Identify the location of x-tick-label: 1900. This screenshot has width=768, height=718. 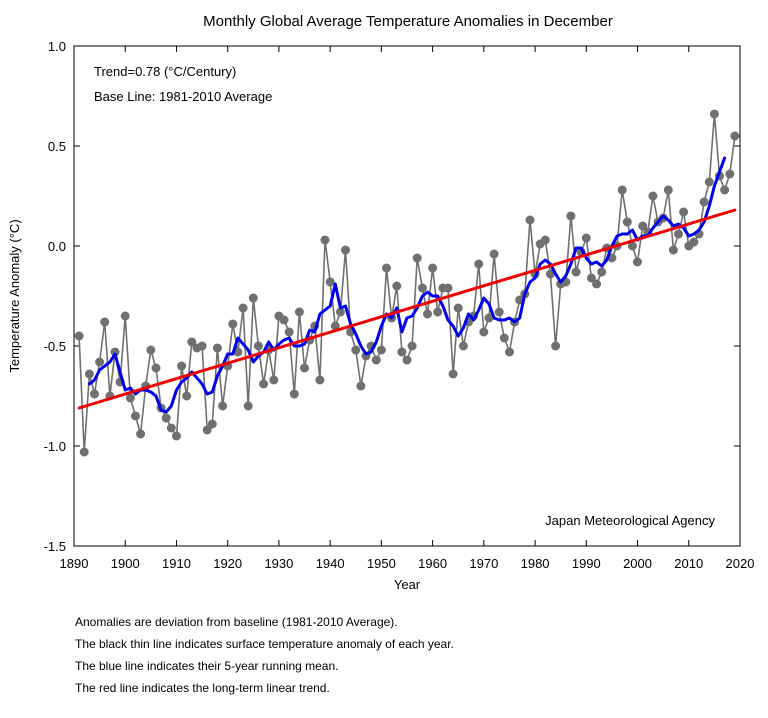
(125, 563).